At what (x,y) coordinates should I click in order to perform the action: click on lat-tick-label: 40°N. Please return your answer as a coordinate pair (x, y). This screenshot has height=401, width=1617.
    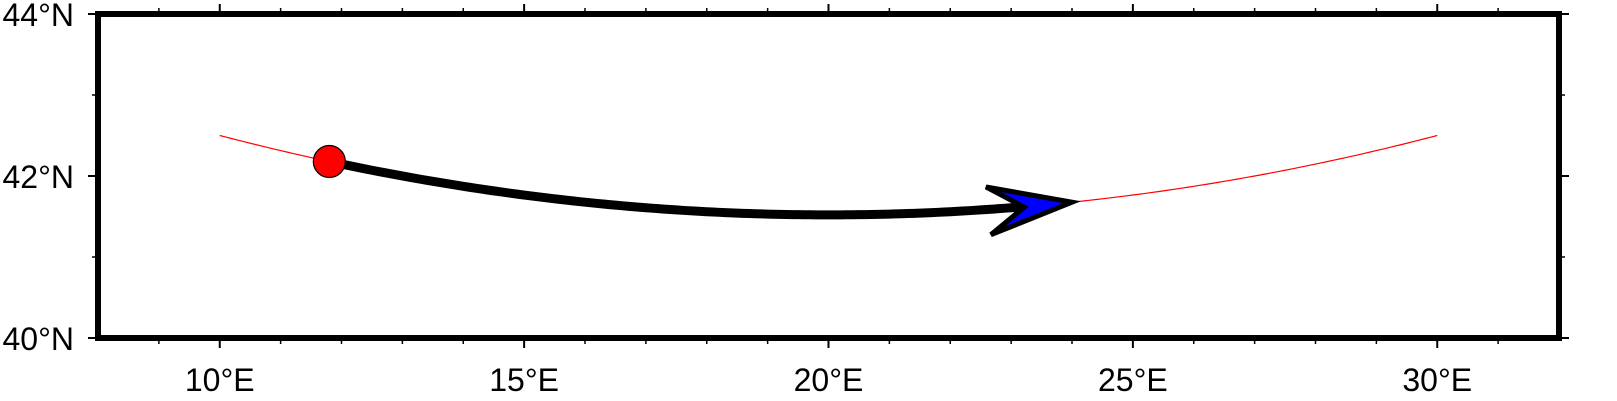
    Looking at the image, I should click on (39, 339).